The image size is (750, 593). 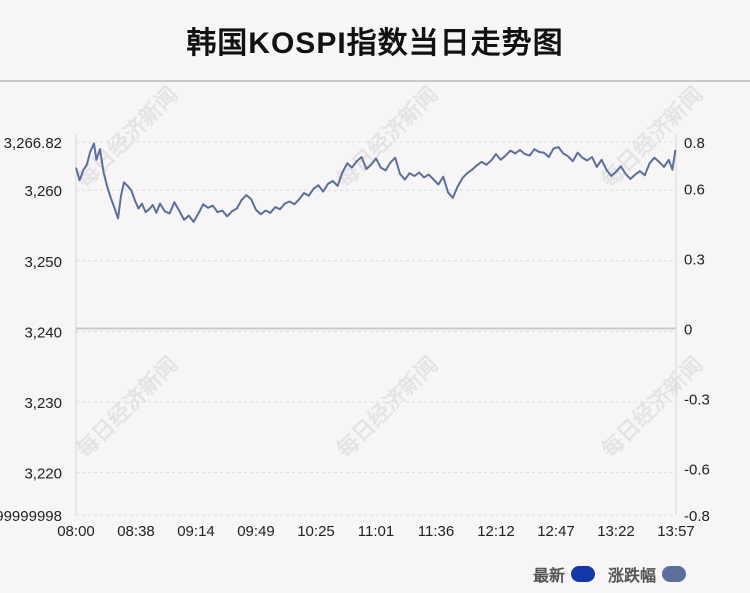 What do you see at coordinates (676, 531) in the screenshot?
I see `x-tick-label: 13:57` at bounding box center [676, 531].